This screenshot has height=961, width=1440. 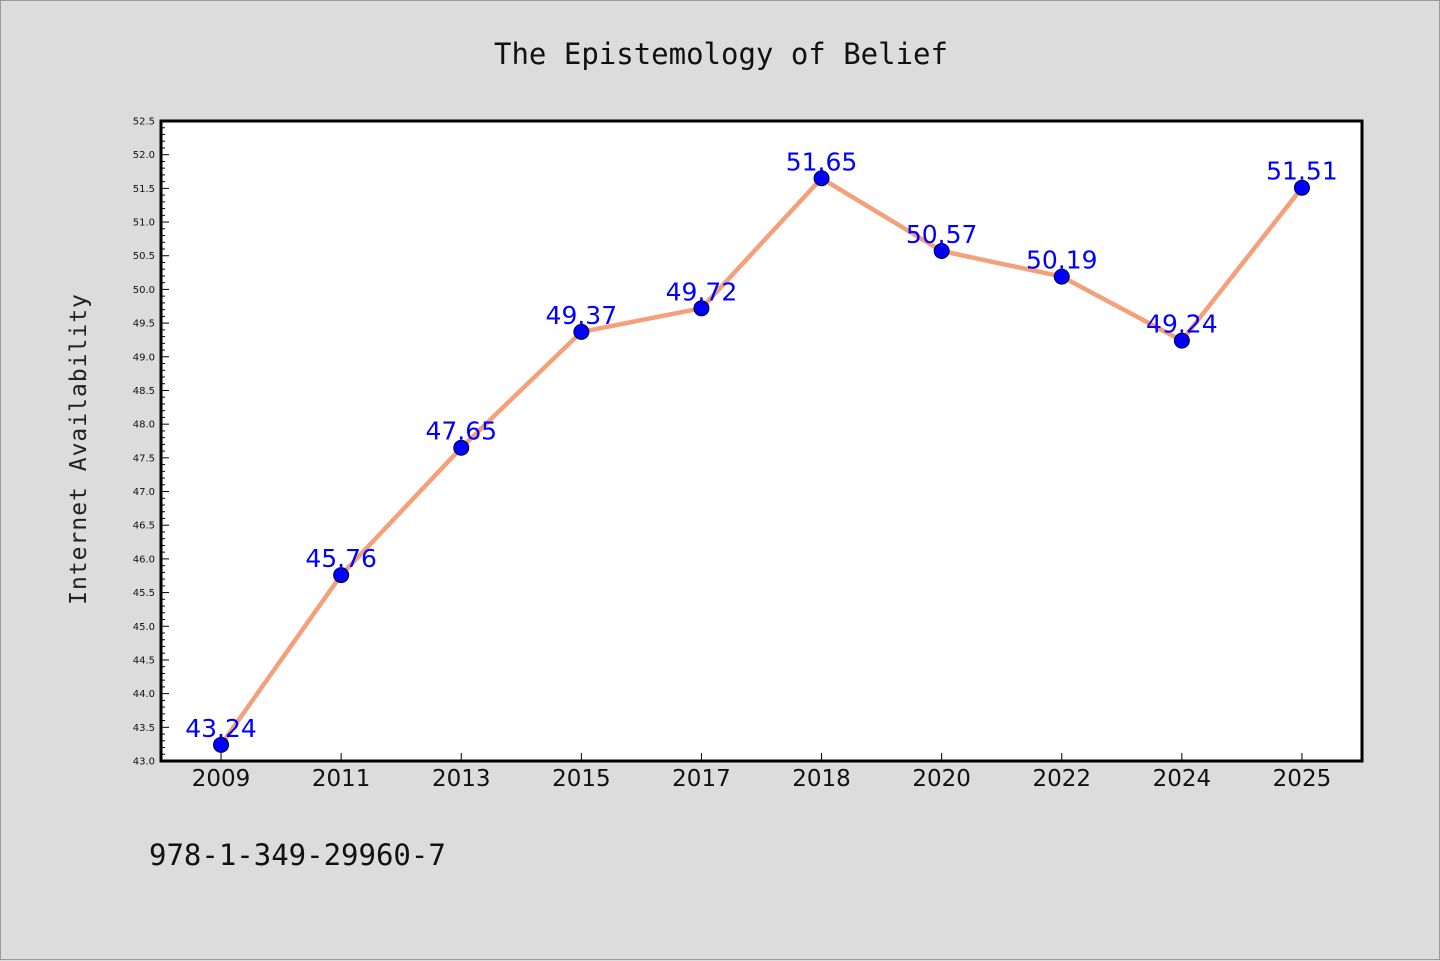 What do you see at coordinates (144, 694) in the screenshot?
I see `y-tick-label: 44.0` at bounding box center [144, 694].